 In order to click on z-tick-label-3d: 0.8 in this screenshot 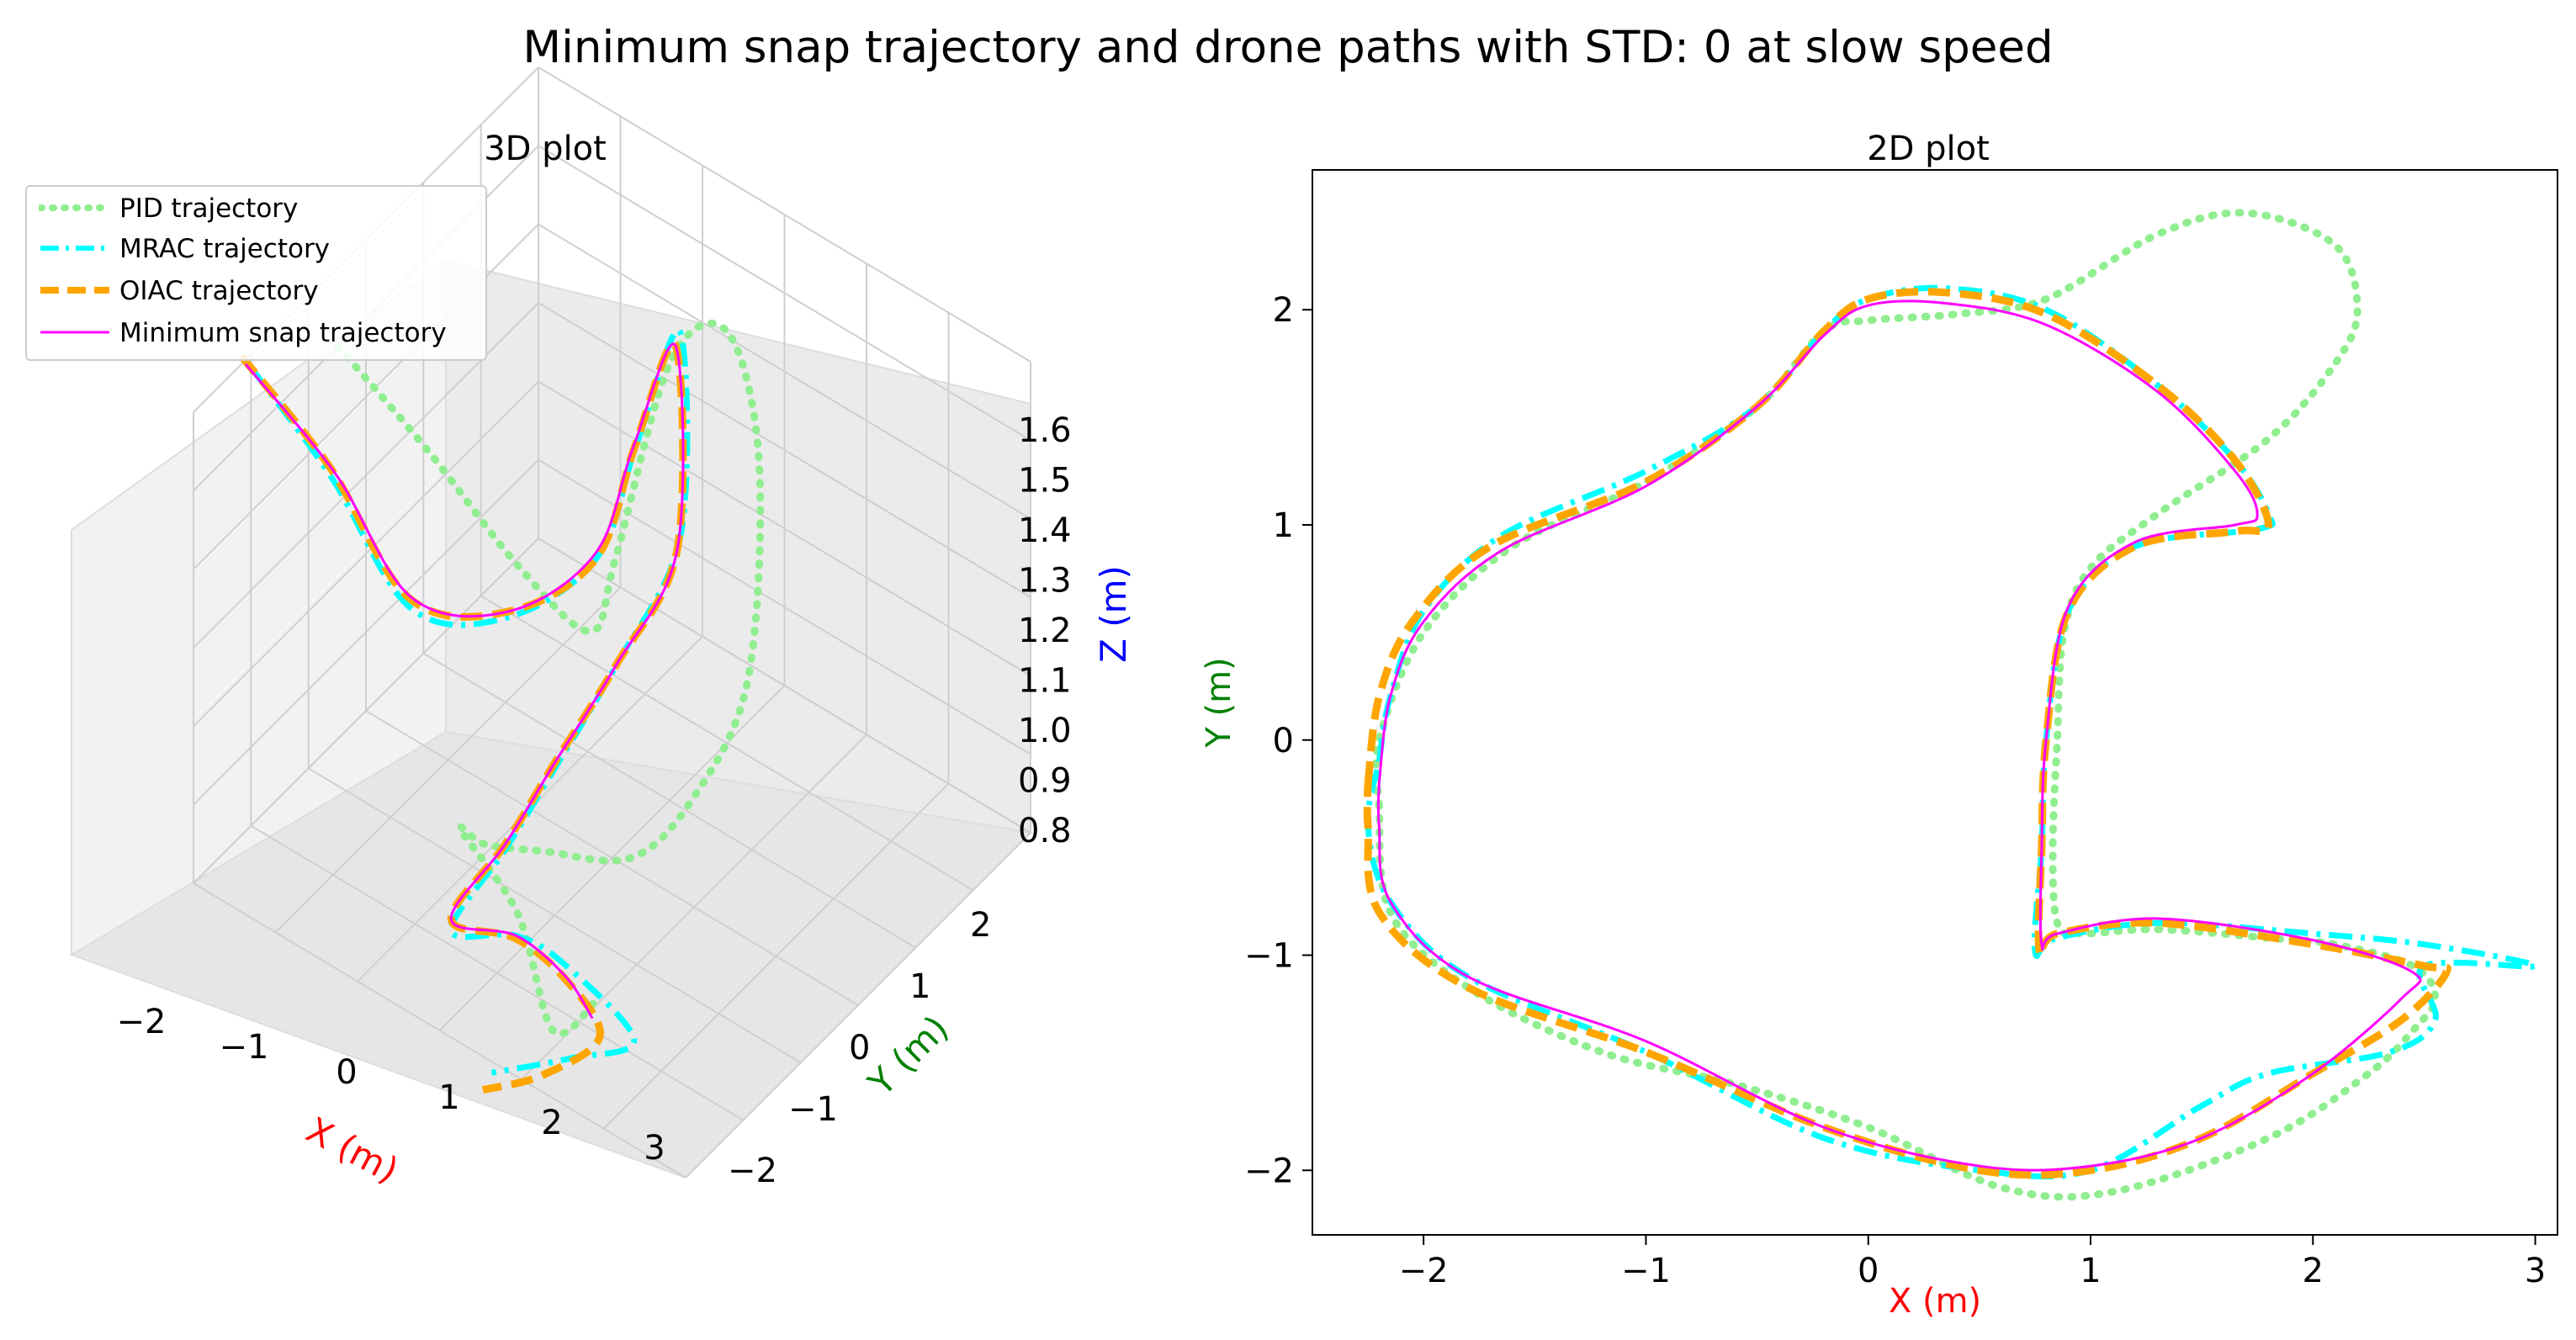, I will do `click(1045, 831)`.